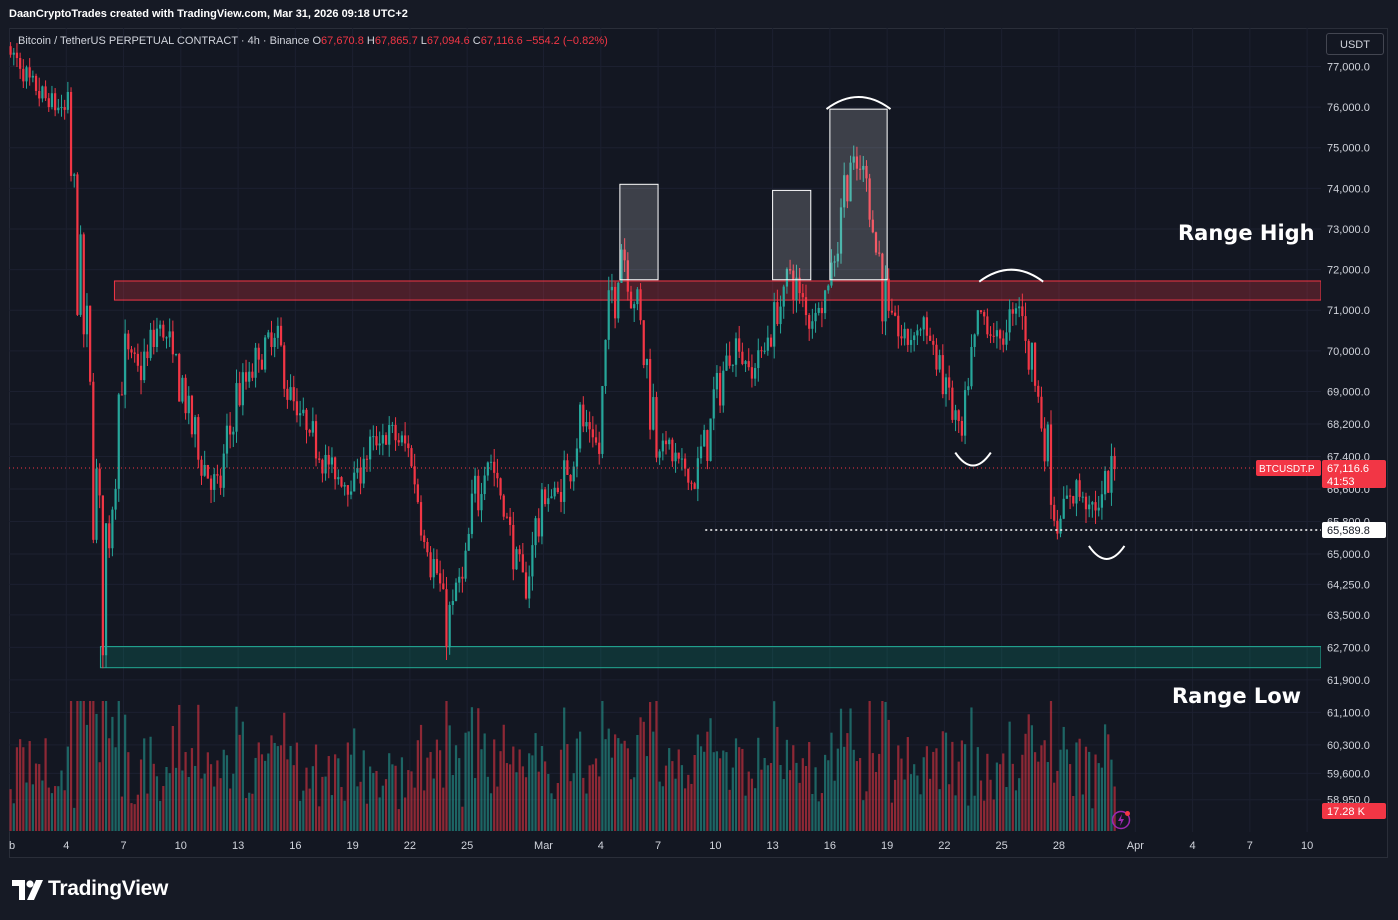  Describe the element at coordinates (28, 890) in the screenshot. I see `tradingview-logo-icon` at that location.